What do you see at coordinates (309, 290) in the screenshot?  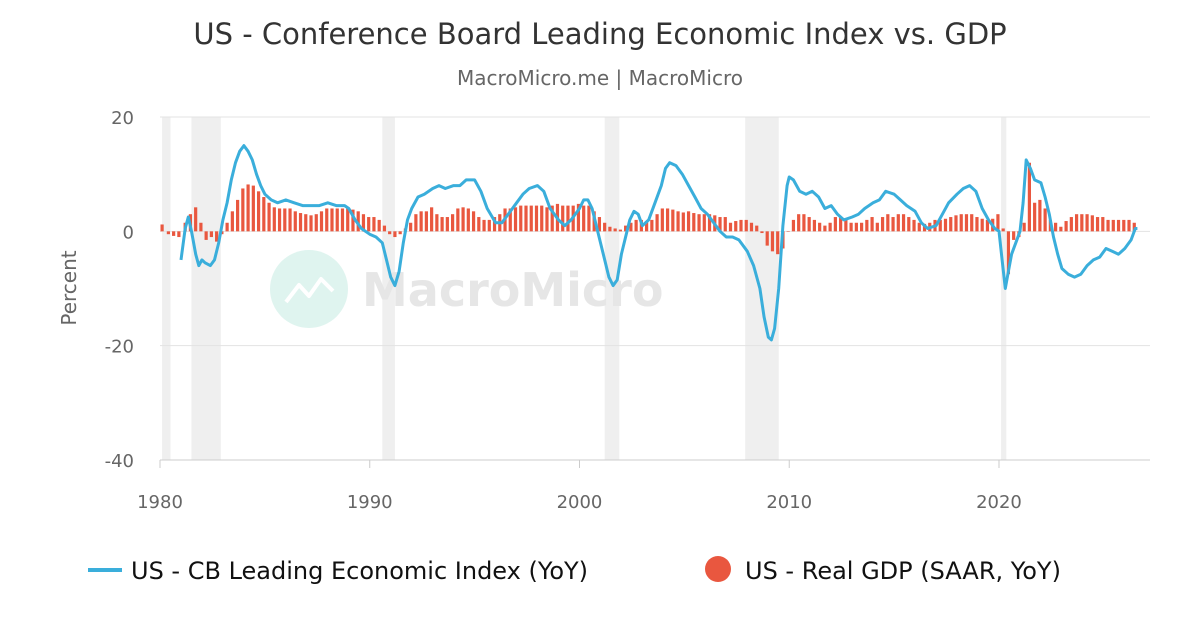 I see `watermark-logo-line-icon` at bounding box center [309, 290].